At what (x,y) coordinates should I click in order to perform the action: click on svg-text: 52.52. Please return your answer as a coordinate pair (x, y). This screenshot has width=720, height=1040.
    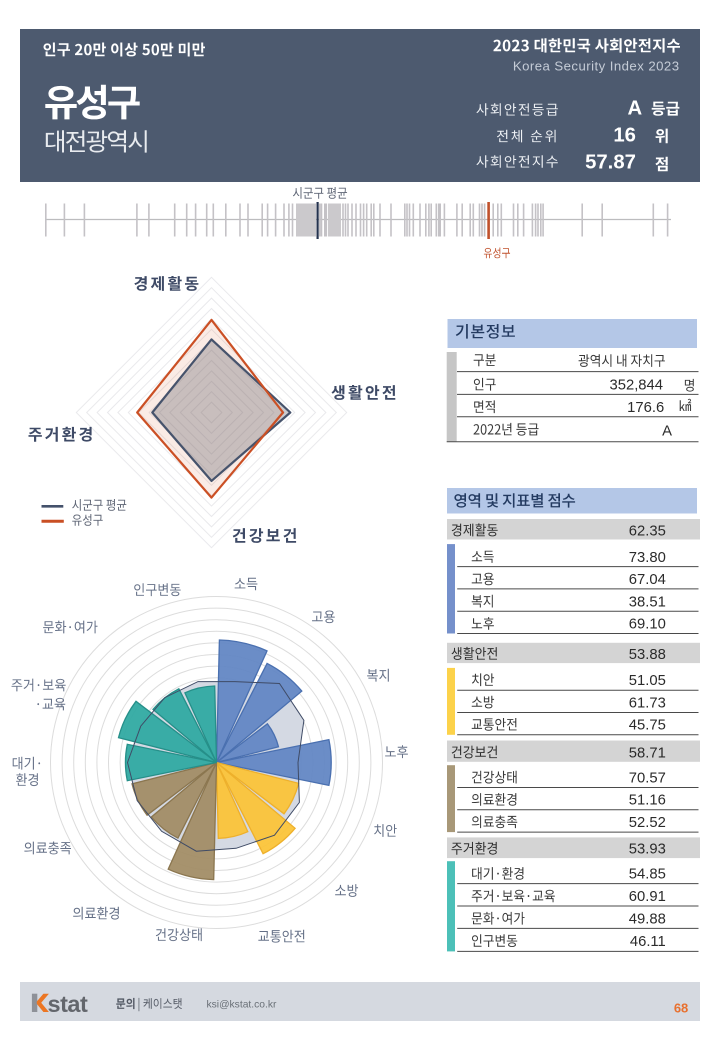
    Looking at the image, I should click on (647, 823).